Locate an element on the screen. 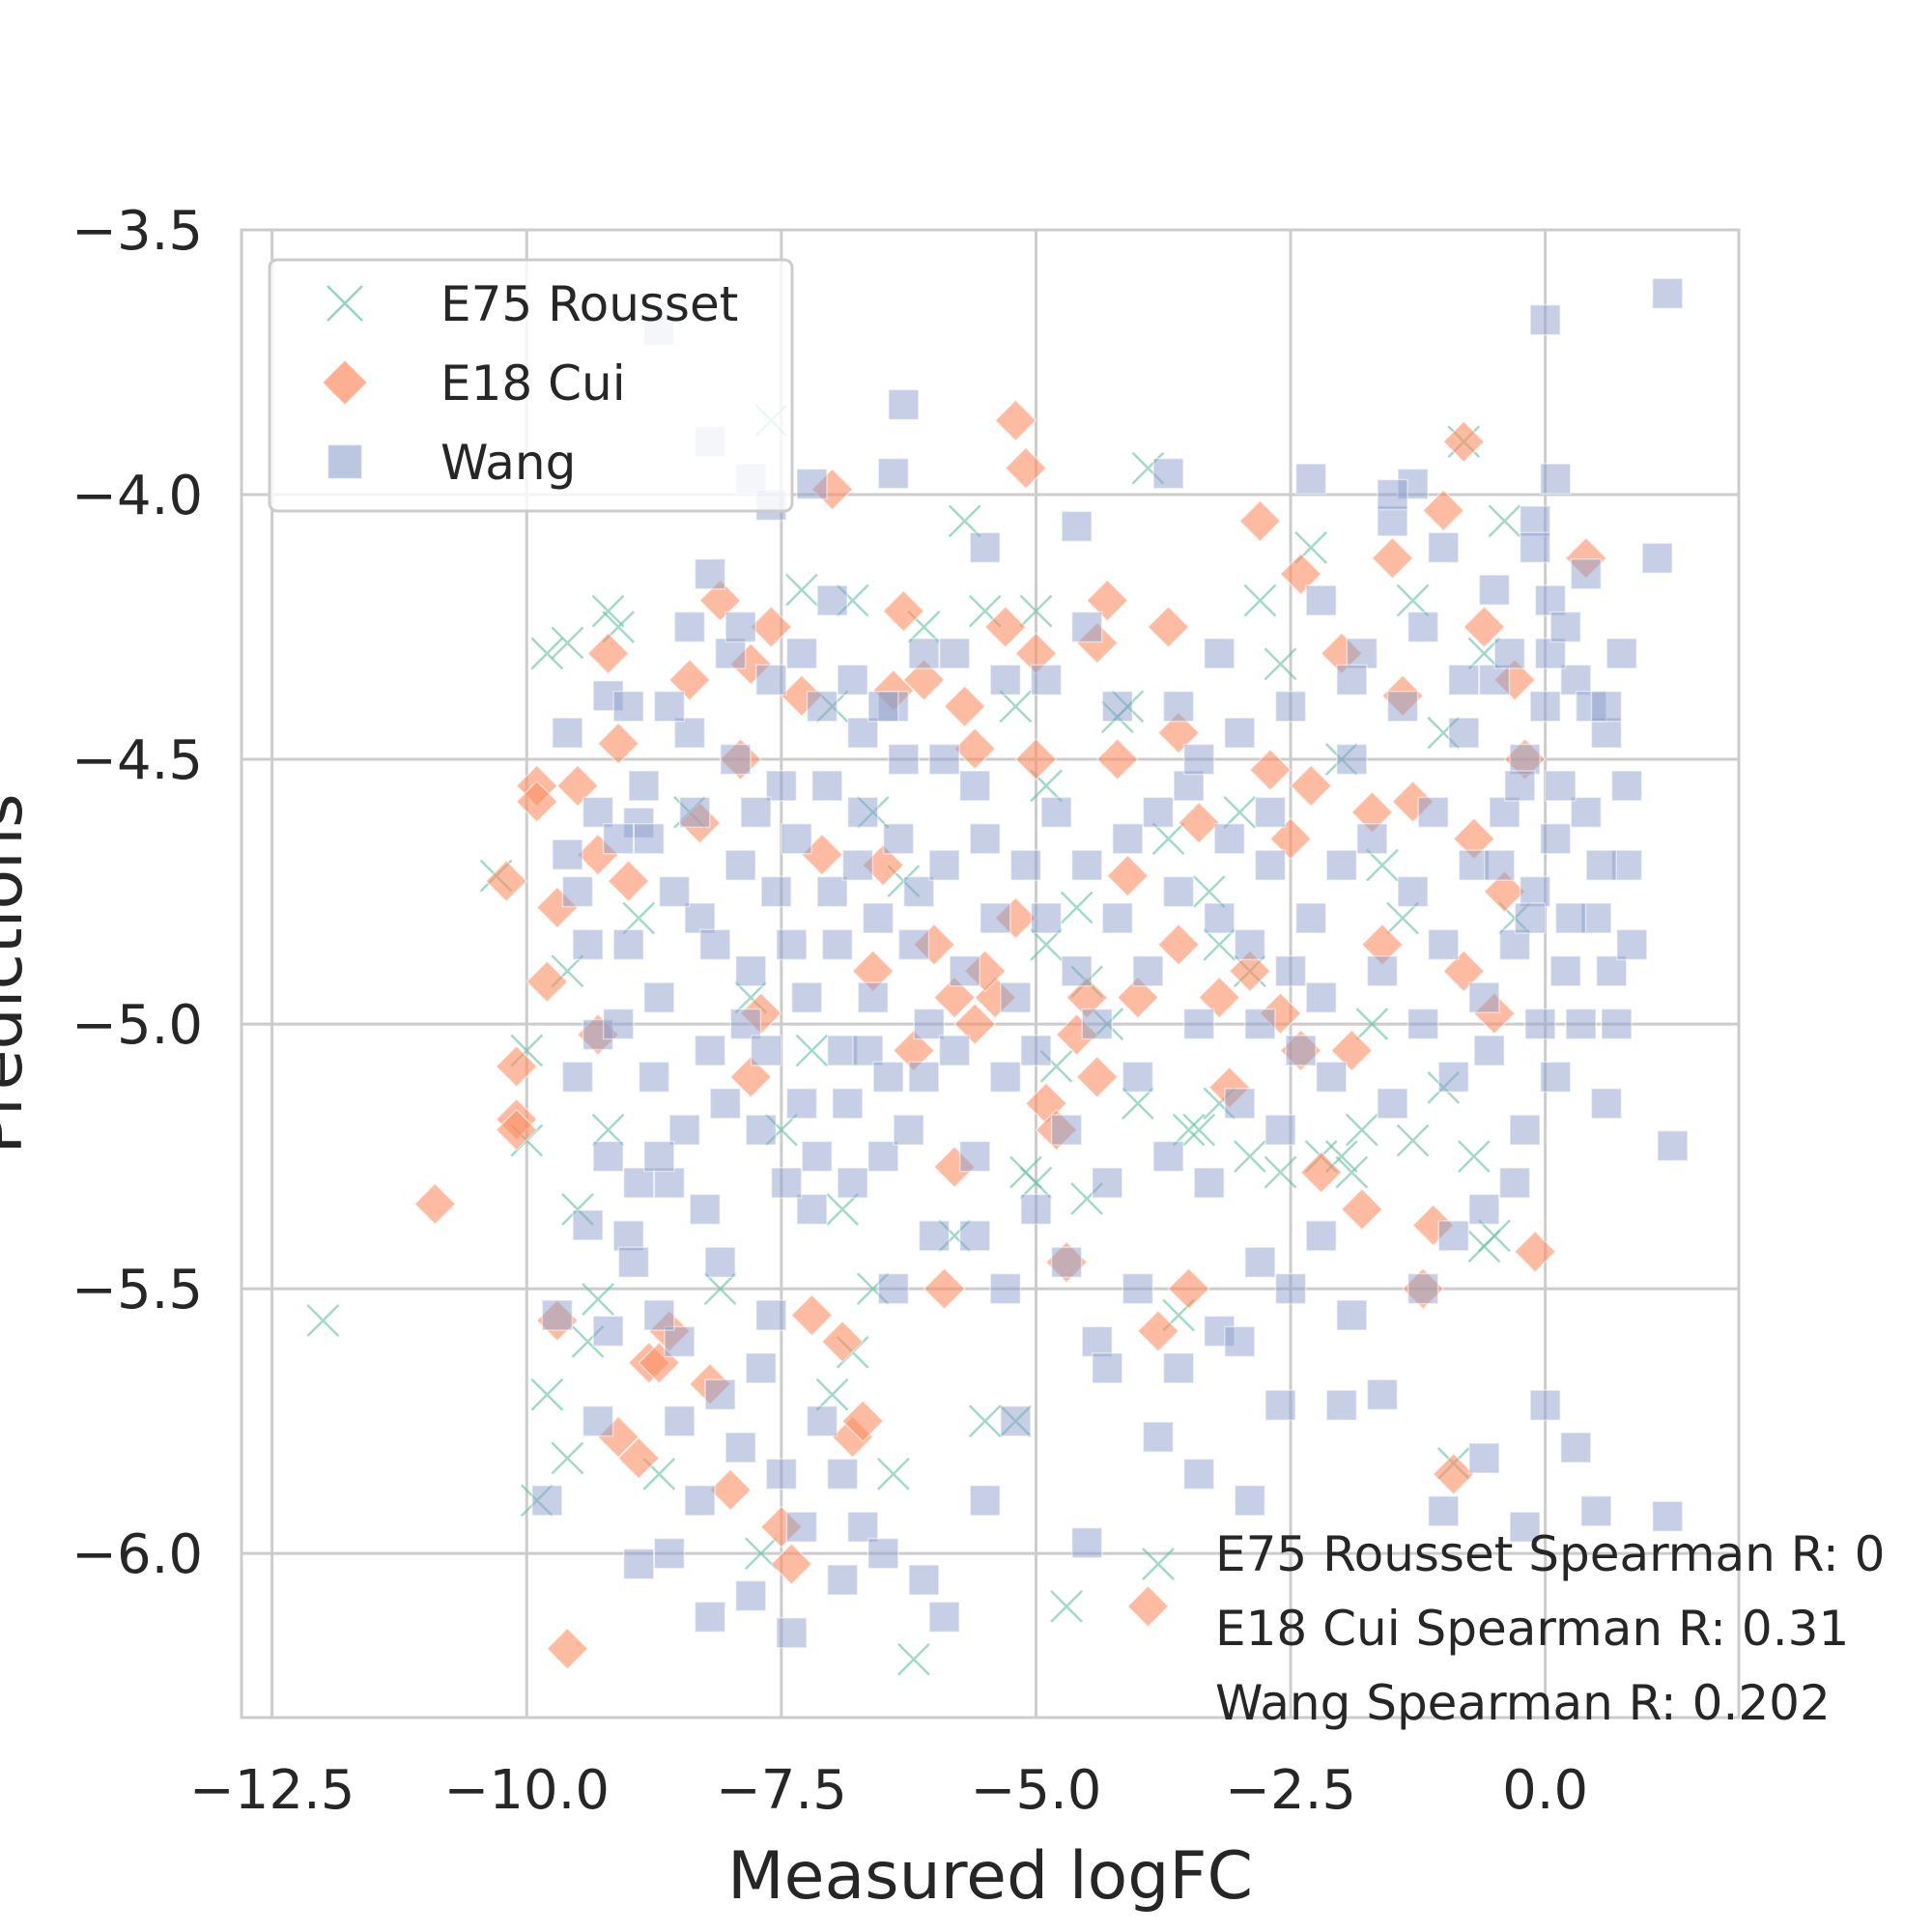 The image size is (1932, 1932). x-axis-label: Measured logFC is located at coordinates (990, 1876).